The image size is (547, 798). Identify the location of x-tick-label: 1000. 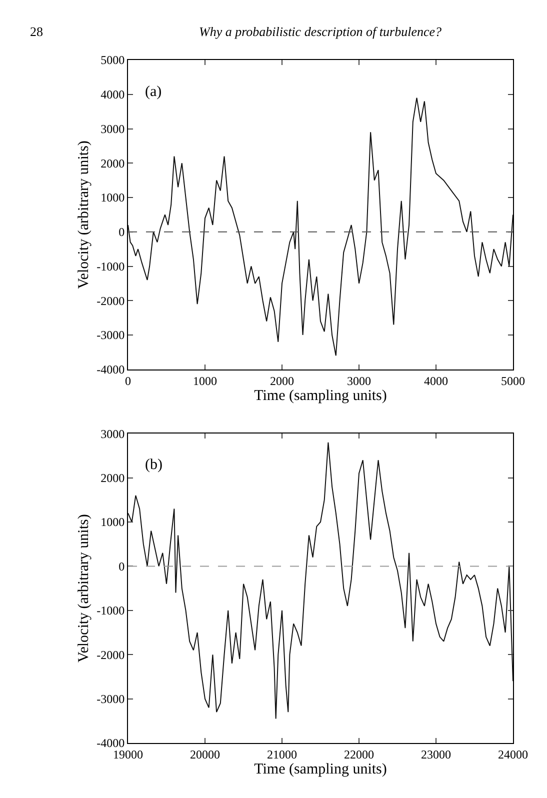
(205, 381).